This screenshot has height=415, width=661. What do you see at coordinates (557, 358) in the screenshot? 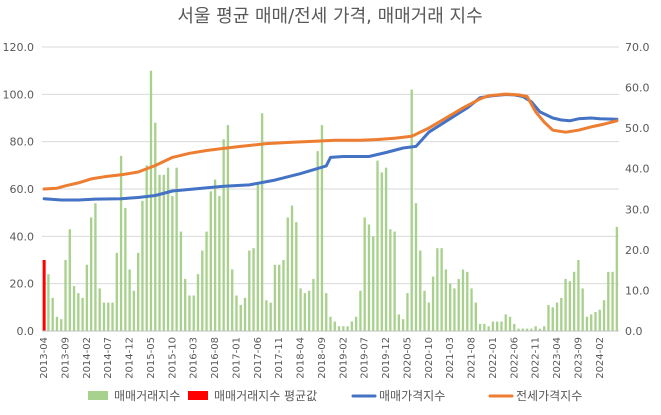
I see `x-tick-label: 2023-04` at bounding box center [557, 358].